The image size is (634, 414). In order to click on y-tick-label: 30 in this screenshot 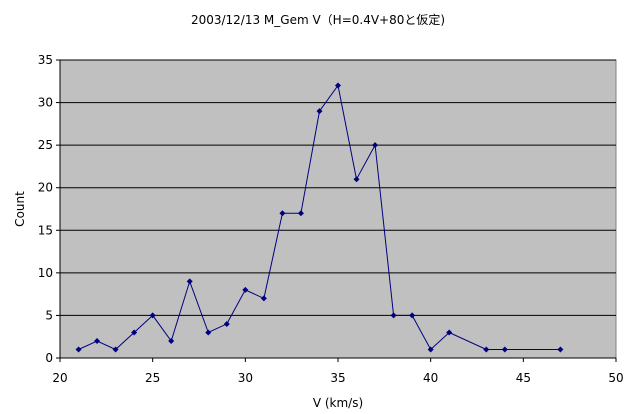, I will do `click(45, 103)`.